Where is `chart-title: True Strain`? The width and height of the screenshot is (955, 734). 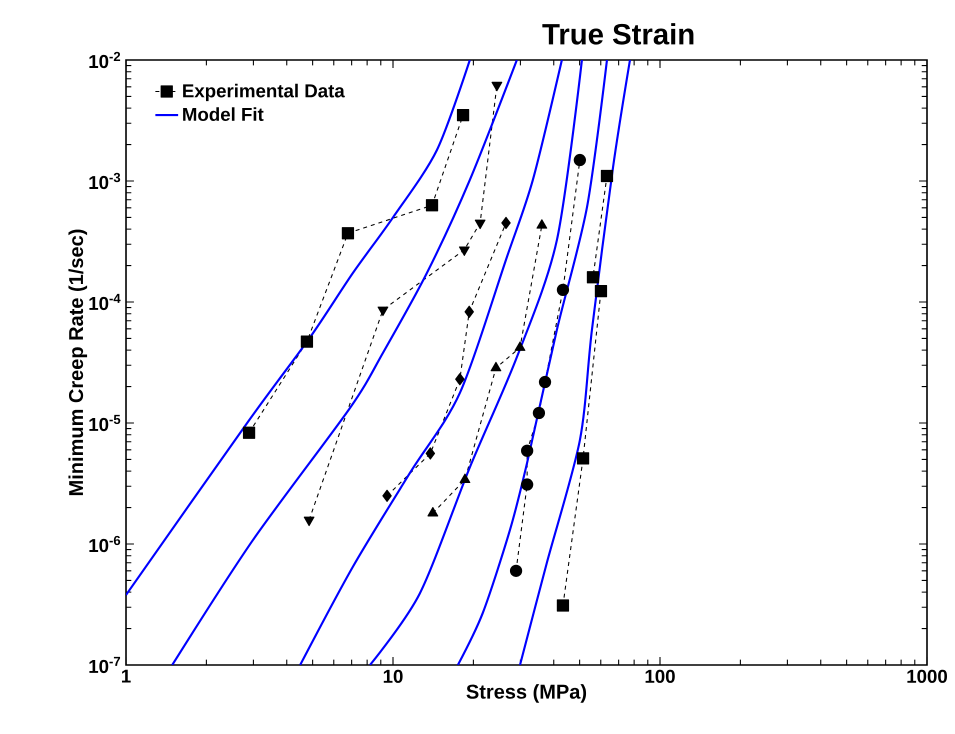
chart-title: True Strain is located at coordinates (618, 34).